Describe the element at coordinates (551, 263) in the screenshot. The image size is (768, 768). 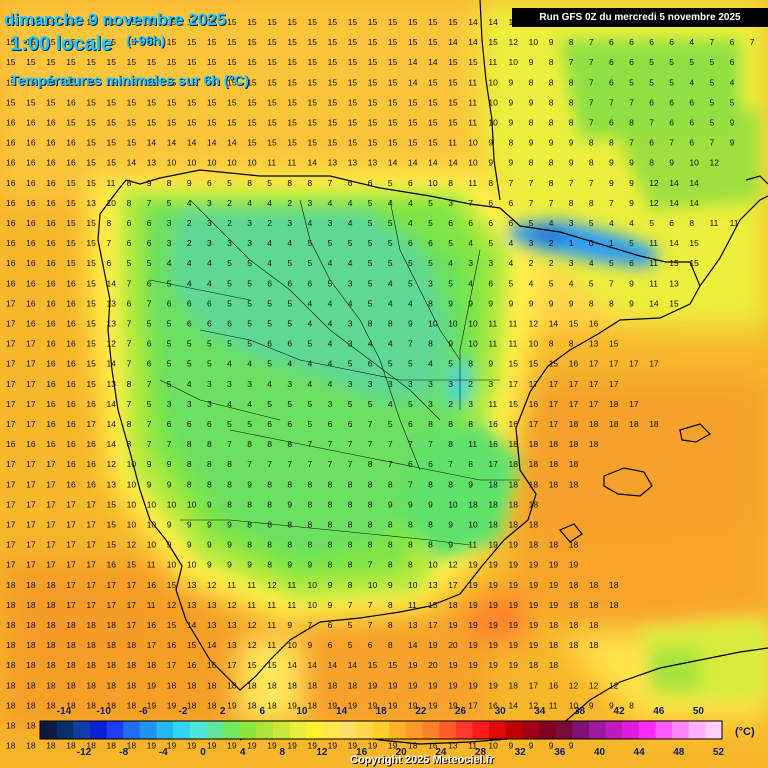
I see `grid-value: 2` at that location.